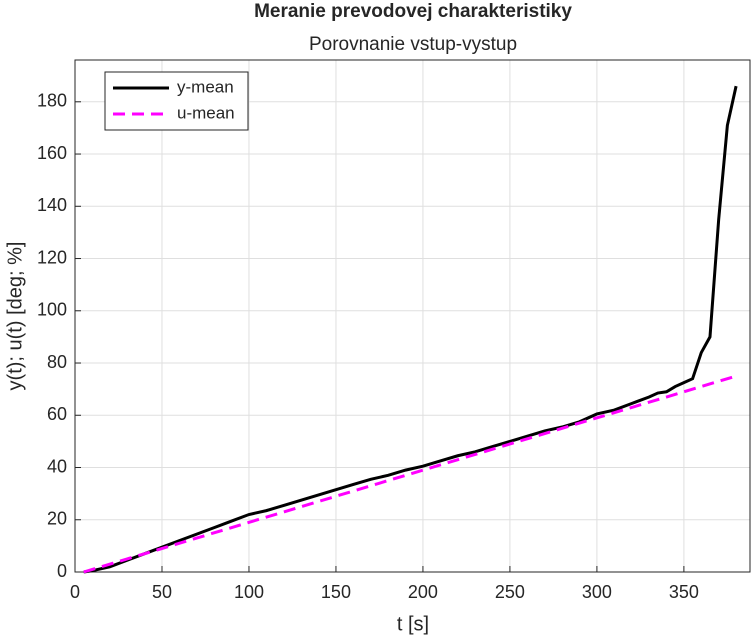 The height and width of the screenshot is (639, 754). Describe the element at coordinates (206, 112) in the screenshot. I see `legend-label: u-mean` at that location.